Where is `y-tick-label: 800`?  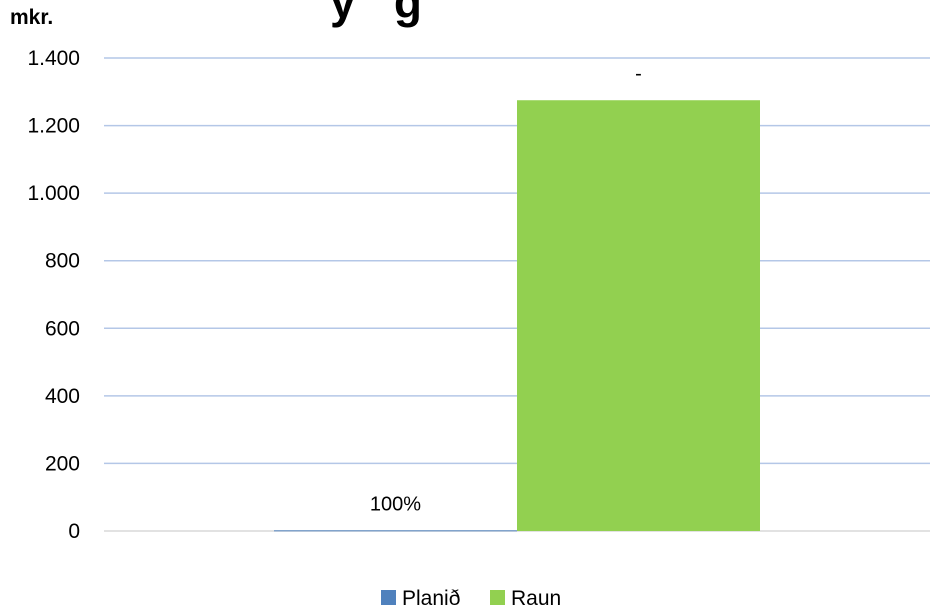 y-tick-label: 800 is located at coordinates (62, 261).